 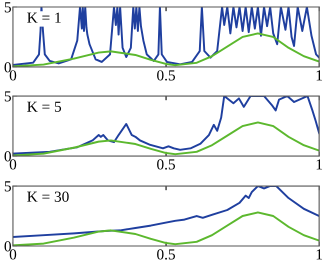 I want to click on annotation: K = 1, so click(x=44, y=17).